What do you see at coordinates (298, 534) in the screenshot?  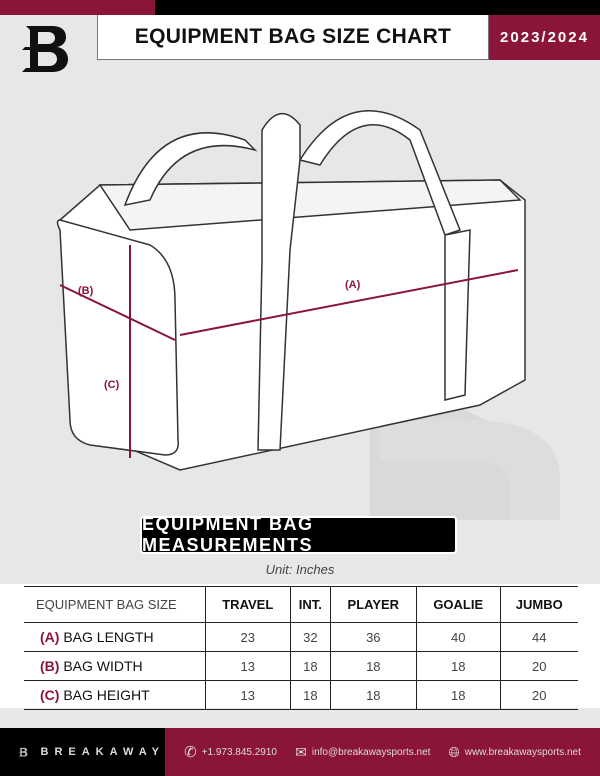 I see `section-title: EQUIPMENT BAG MEASUREMENTS` at bounding box center [298, 534].